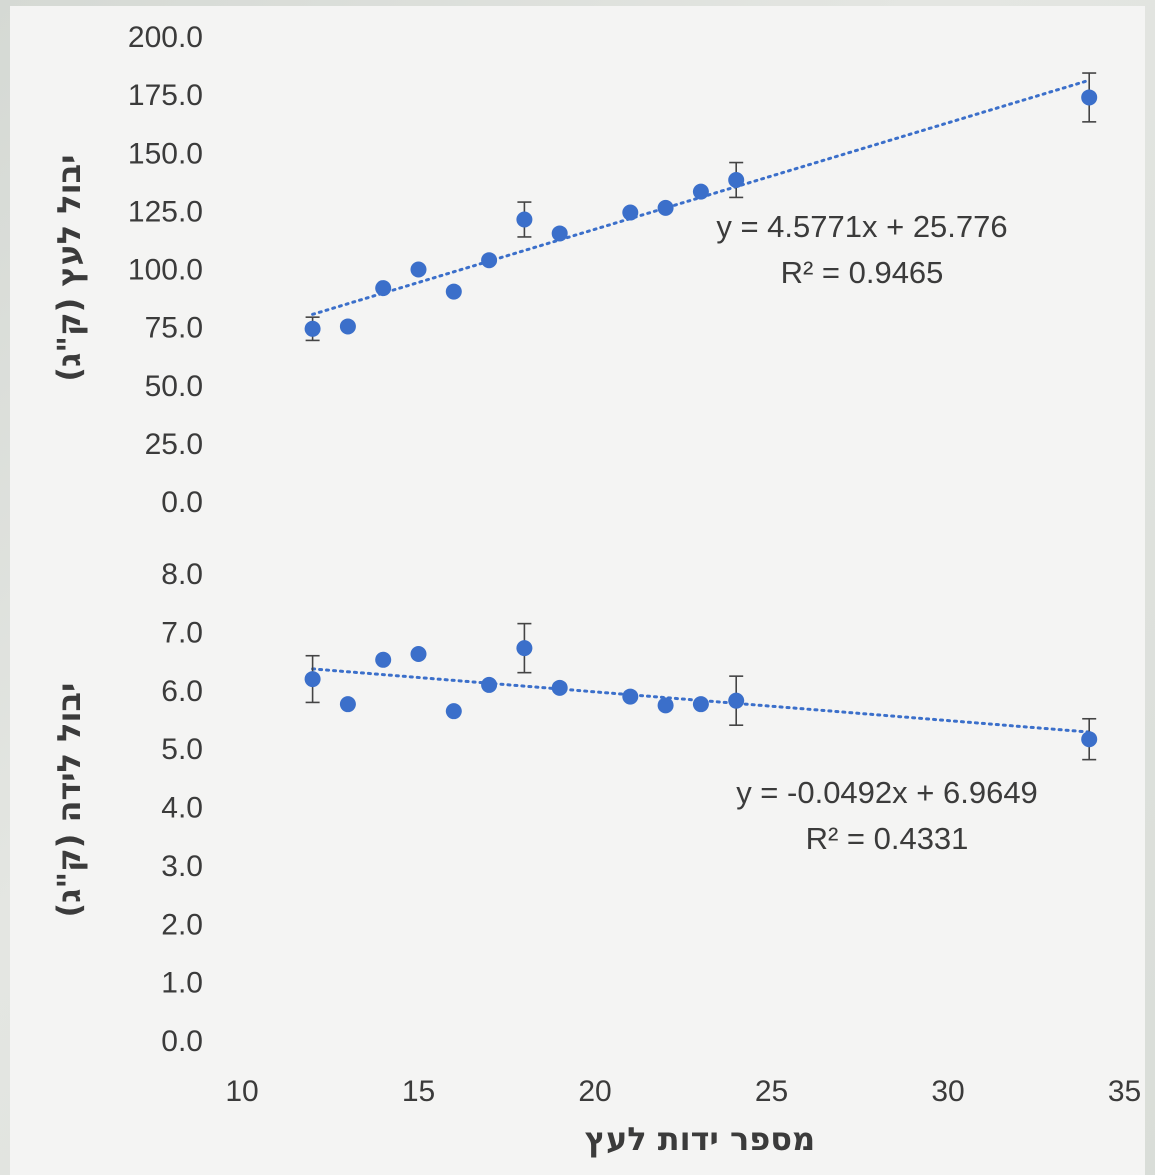 Image resolution: width=1155 pixels, height=1175 pixels. What do you see at coordinates (174, 386) in the screenshot?
I see `top-y-tick-label: 50.0` at bounding box center [174, 386].